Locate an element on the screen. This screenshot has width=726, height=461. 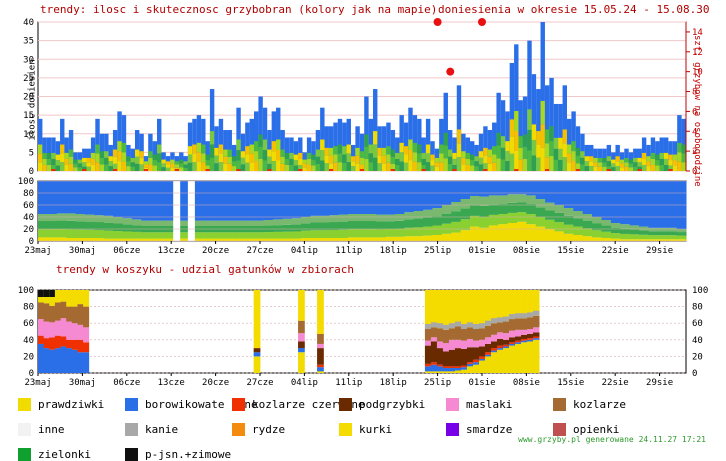
y-tick-label: 40 is located at coordinates (28, 218).